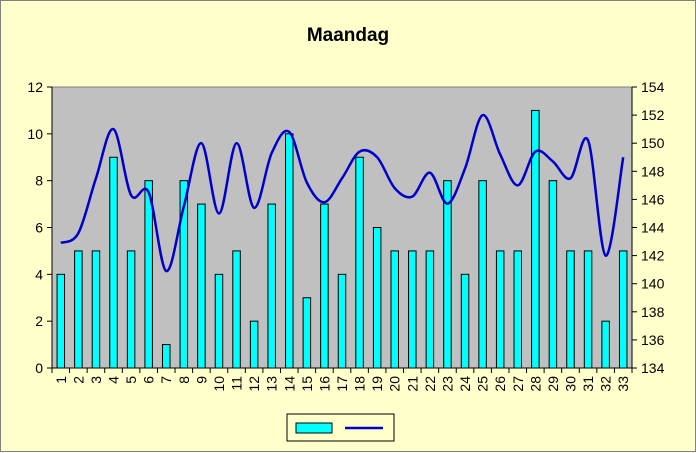  I want to click on legend-bar-swatch, so click(314, 428).